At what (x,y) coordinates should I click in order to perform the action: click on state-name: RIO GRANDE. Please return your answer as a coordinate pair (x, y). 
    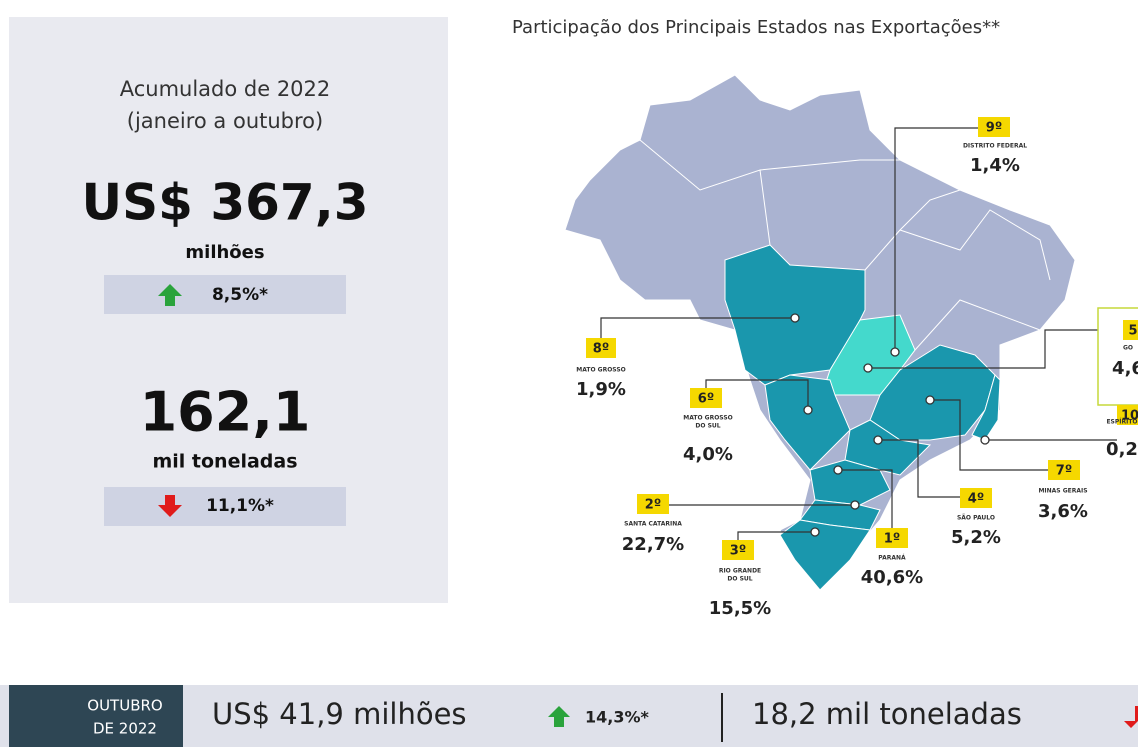
    Looking at the image, I should click on (740, 571).